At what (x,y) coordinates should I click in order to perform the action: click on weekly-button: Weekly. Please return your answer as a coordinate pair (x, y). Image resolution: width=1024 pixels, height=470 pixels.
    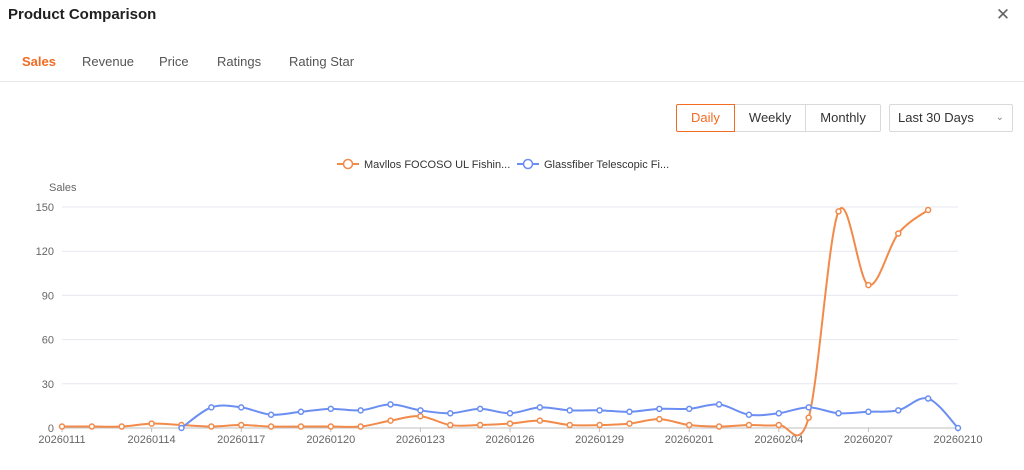
    Looking at the image, I should click on (770, 118).